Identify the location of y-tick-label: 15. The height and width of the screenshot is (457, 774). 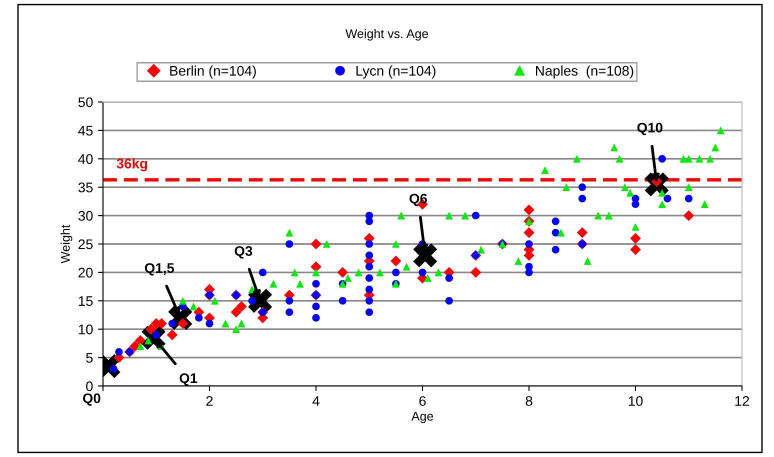
(85, 301).